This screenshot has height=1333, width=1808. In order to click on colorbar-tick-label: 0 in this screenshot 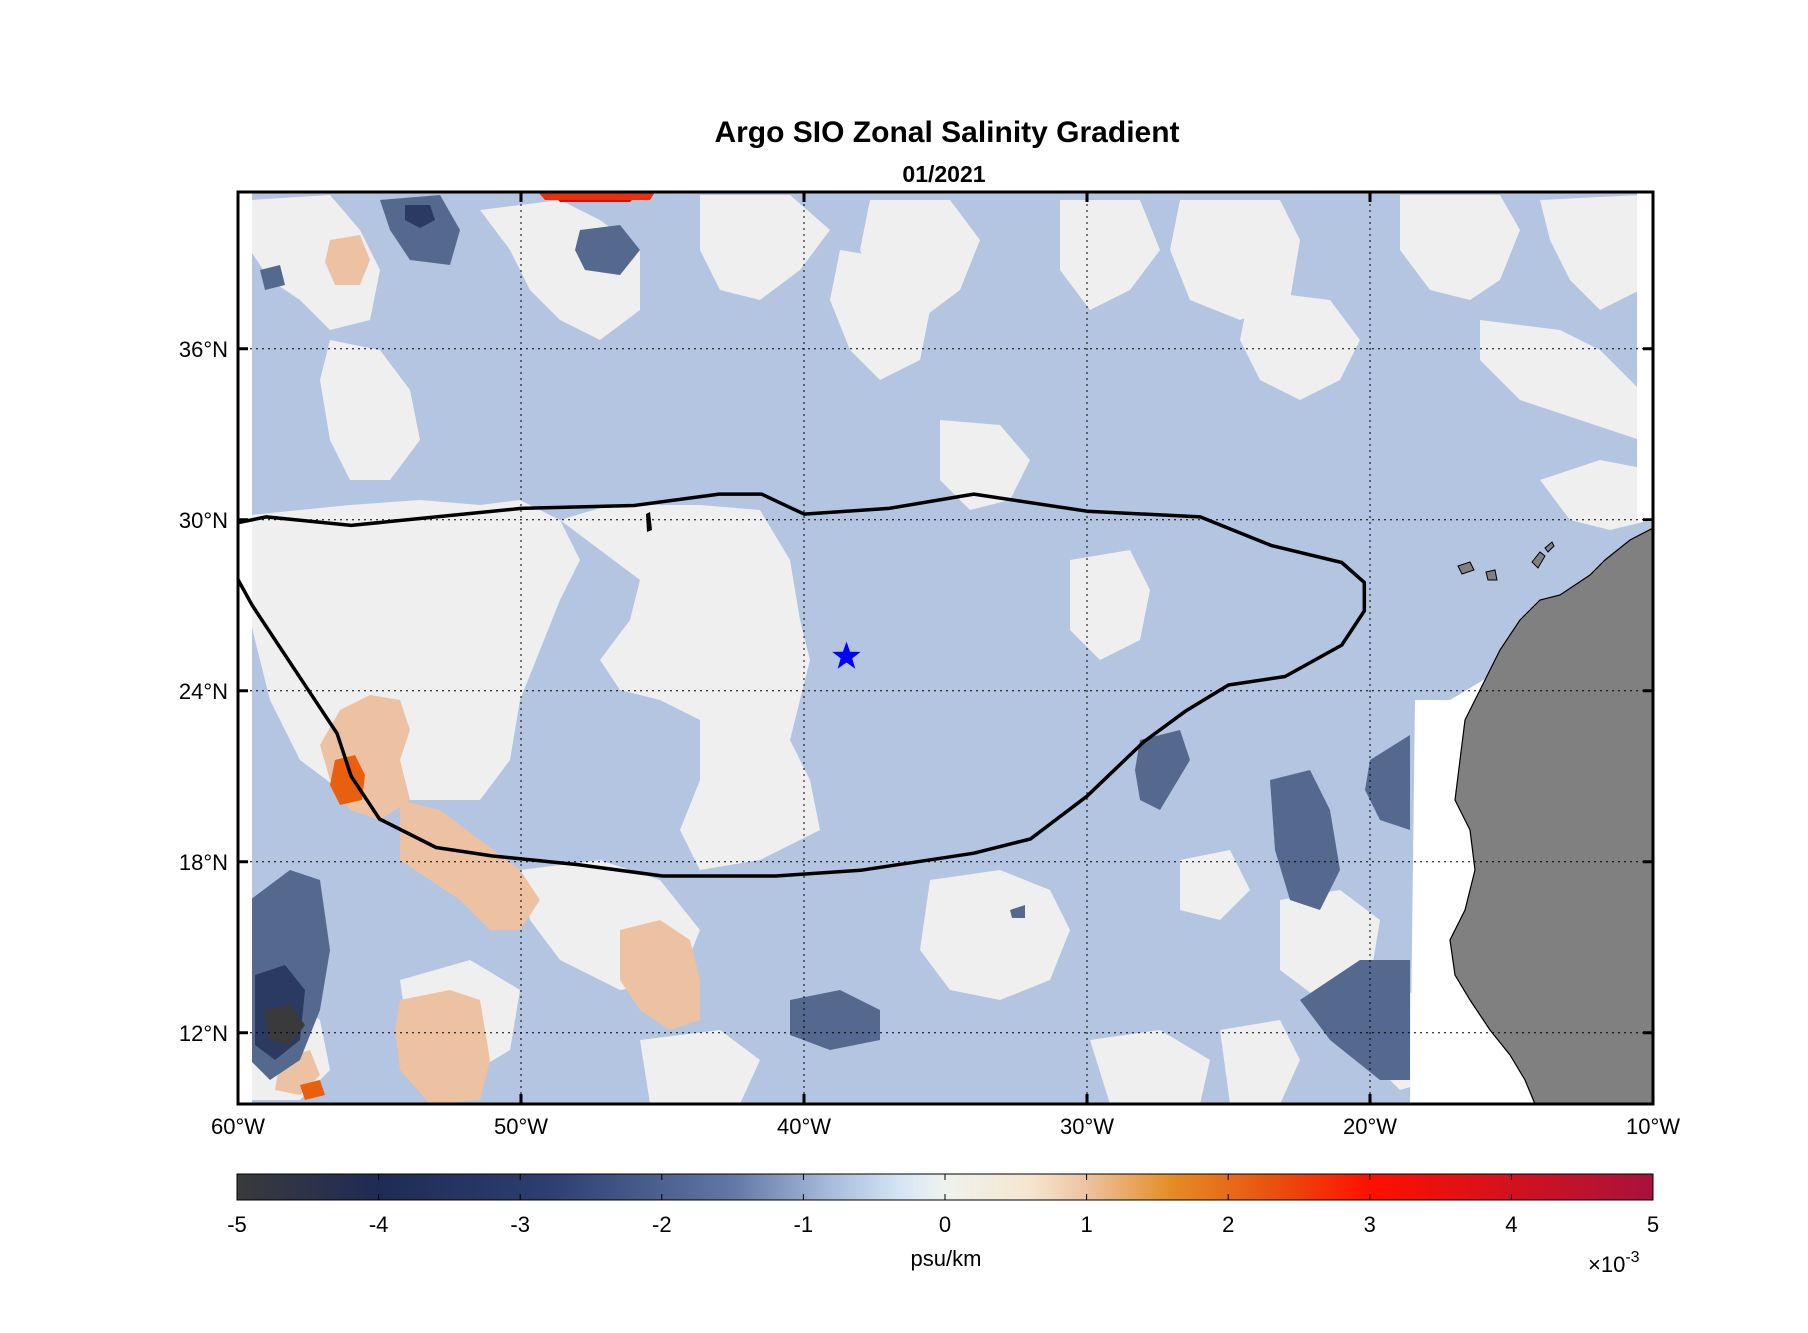, I will do `click(945, 1224)`.